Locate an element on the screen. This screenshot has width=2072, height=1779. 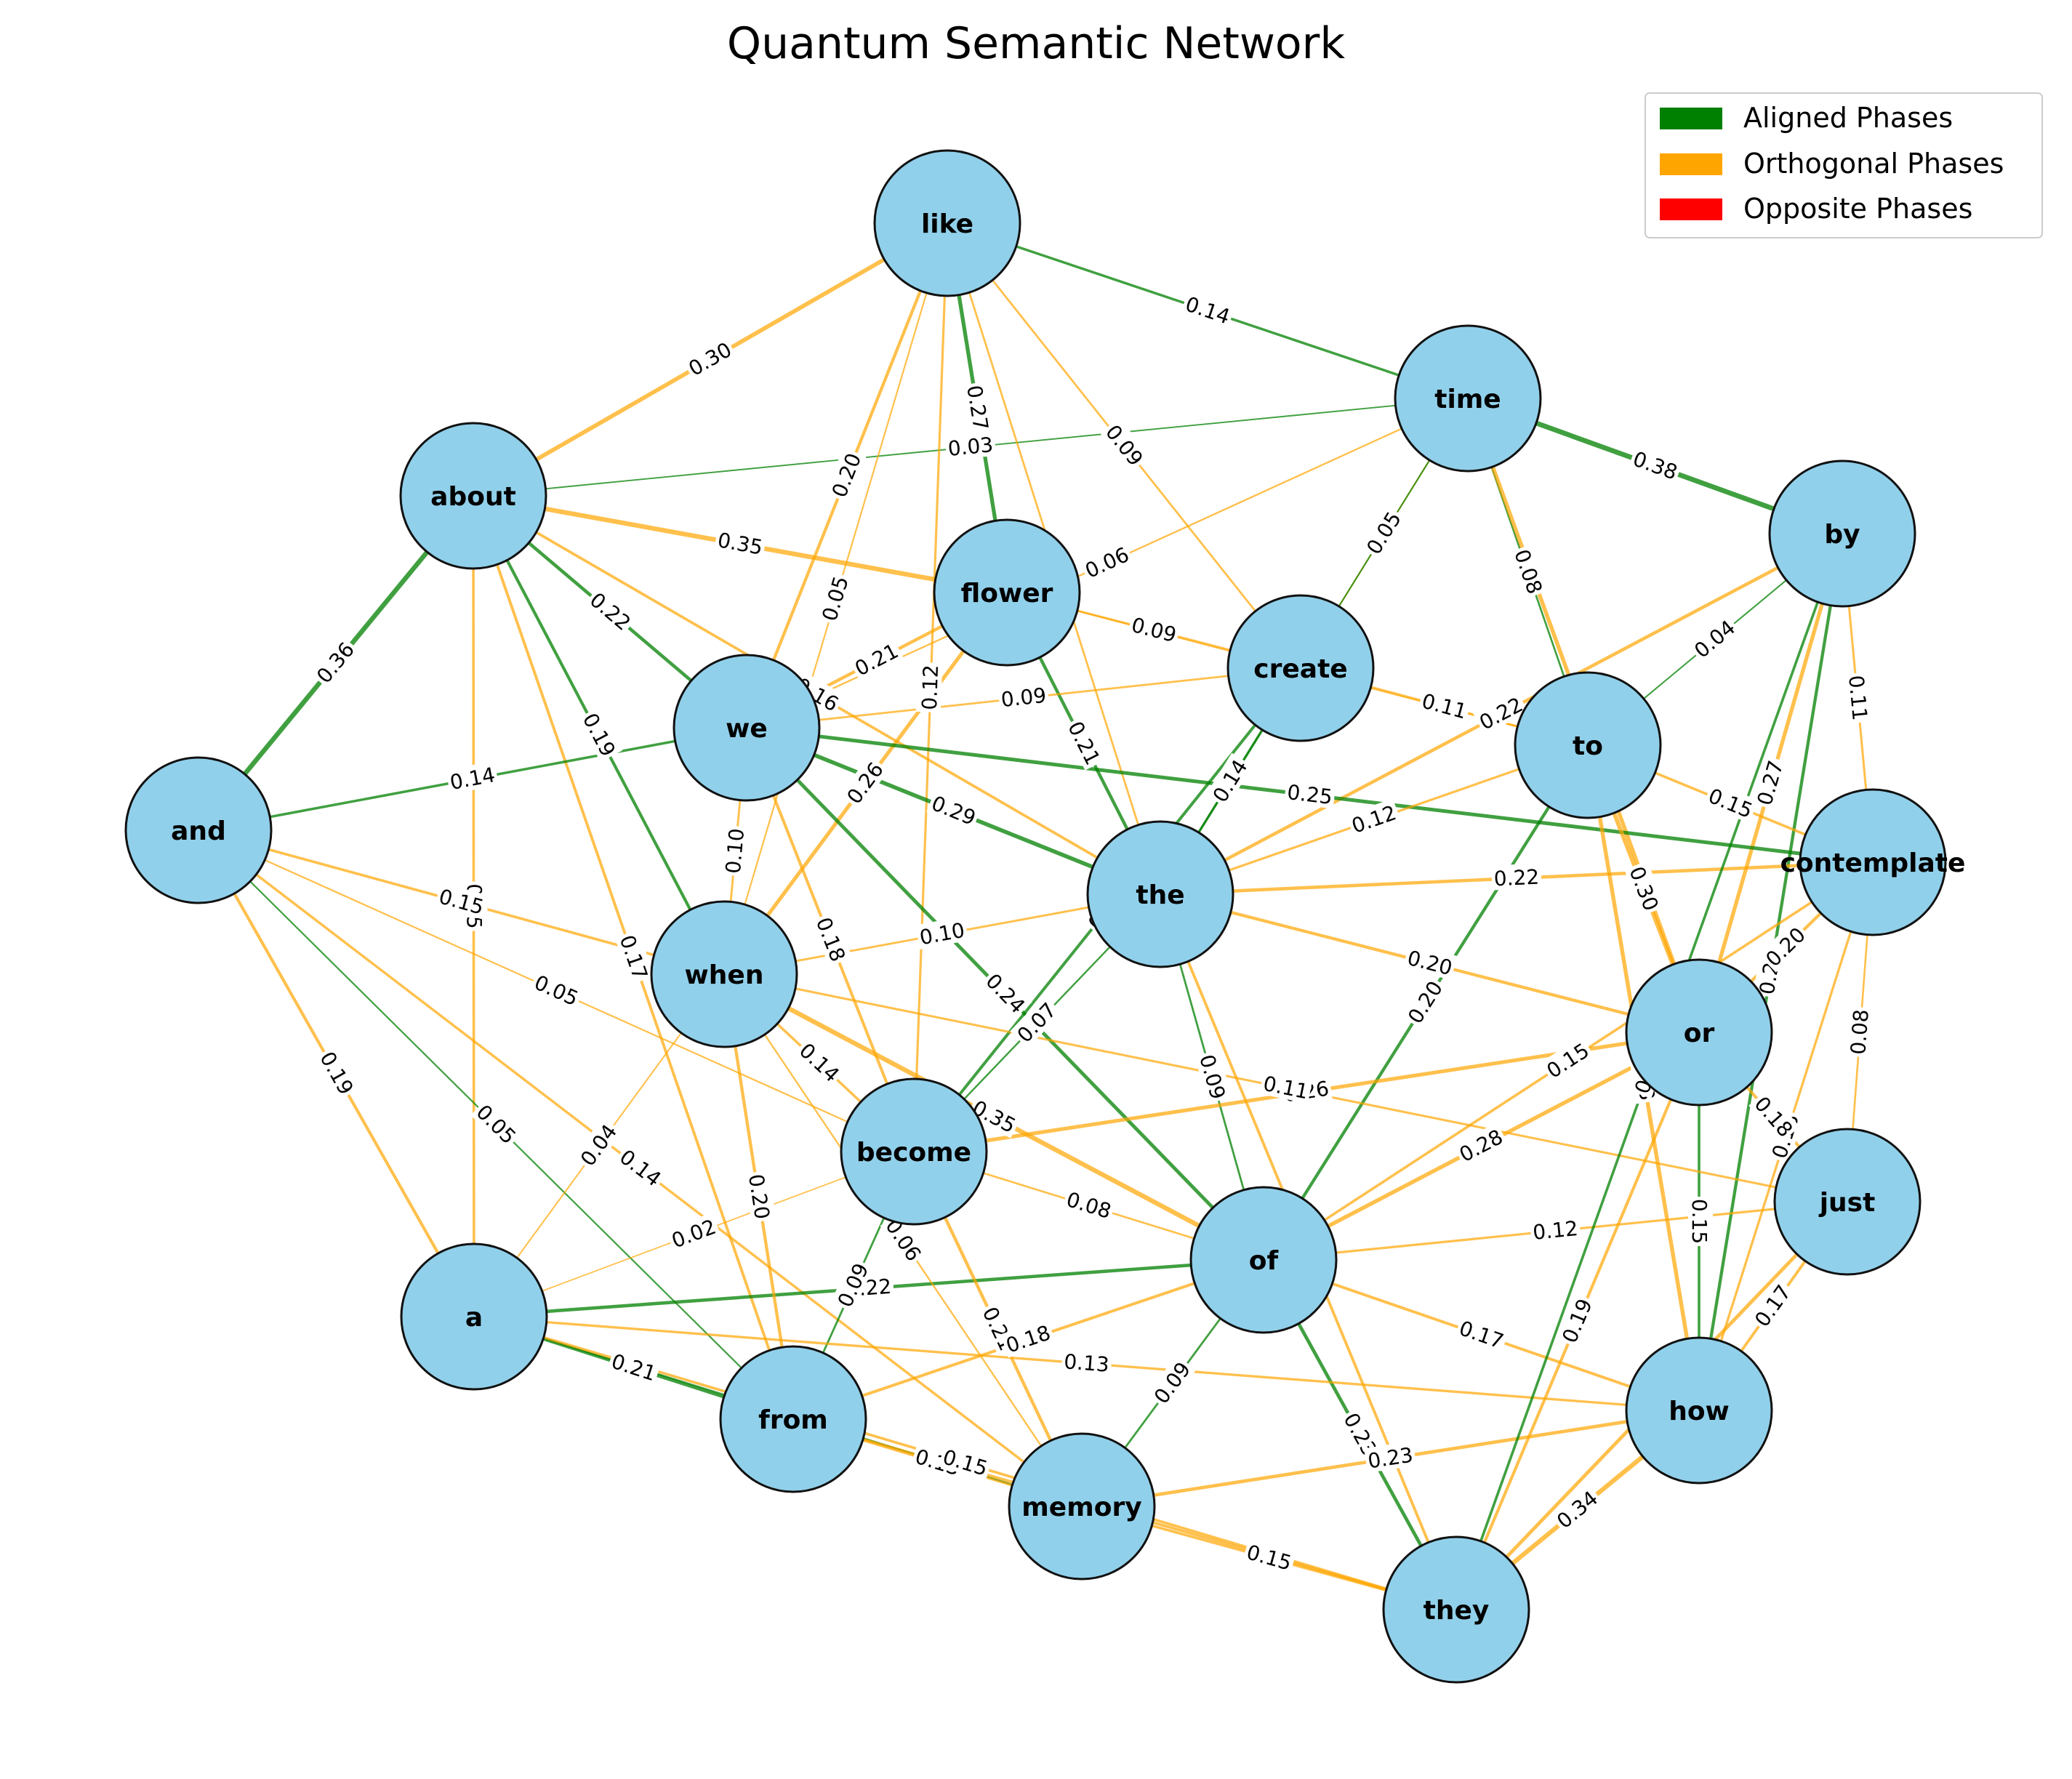
node-label: to is located at coordinates (1588, 746).